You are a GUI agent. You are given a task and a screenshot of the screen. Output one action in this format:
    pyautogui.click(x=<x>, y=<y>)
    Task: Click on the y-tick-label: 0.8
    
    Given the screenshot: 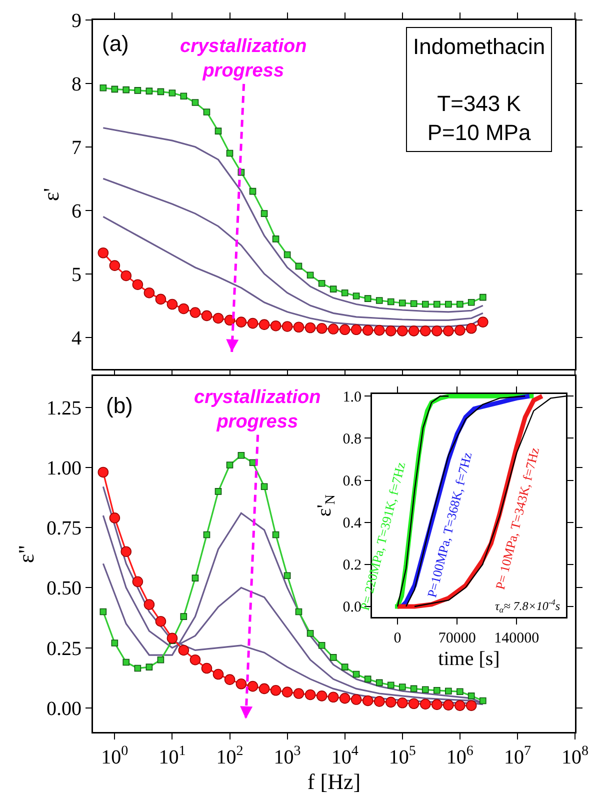 What is the action you would take?
    pyautogui.click(x=352, y=439)
    